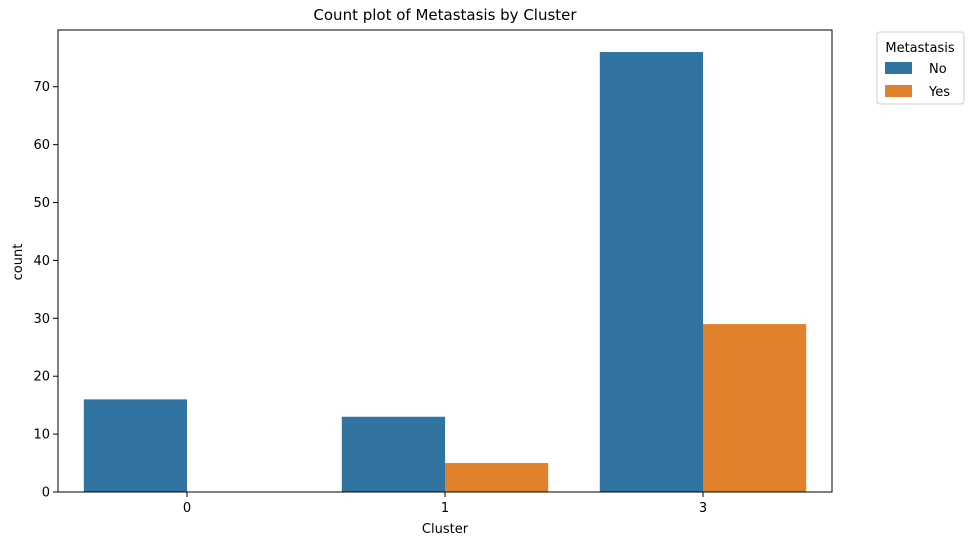 The image size is (972, 550). I want to click on x-axis-label: Cluster, so click(445, 529).